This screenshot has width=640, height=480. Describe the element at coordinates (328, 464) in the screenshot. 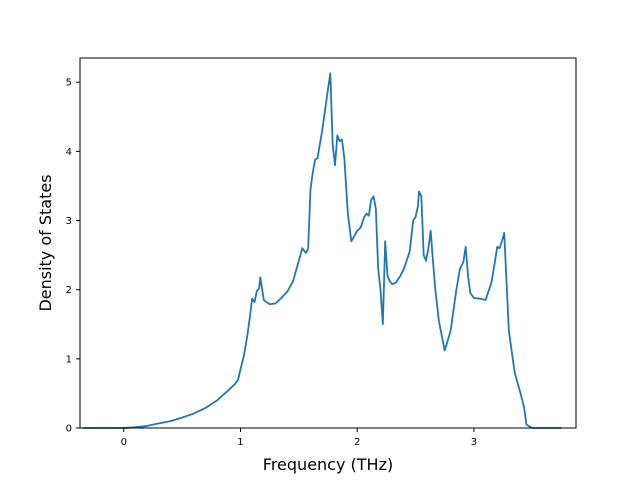

I see `x-axis-label: Frequency (THz)` at that location.